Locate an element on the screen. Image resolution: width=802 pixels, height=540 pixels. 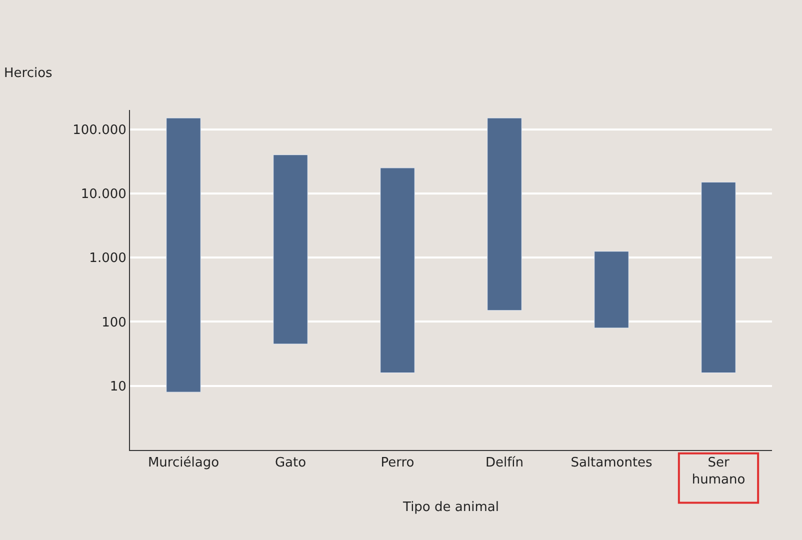
x-tick-label: Perro is located at coordinates (397, 463).